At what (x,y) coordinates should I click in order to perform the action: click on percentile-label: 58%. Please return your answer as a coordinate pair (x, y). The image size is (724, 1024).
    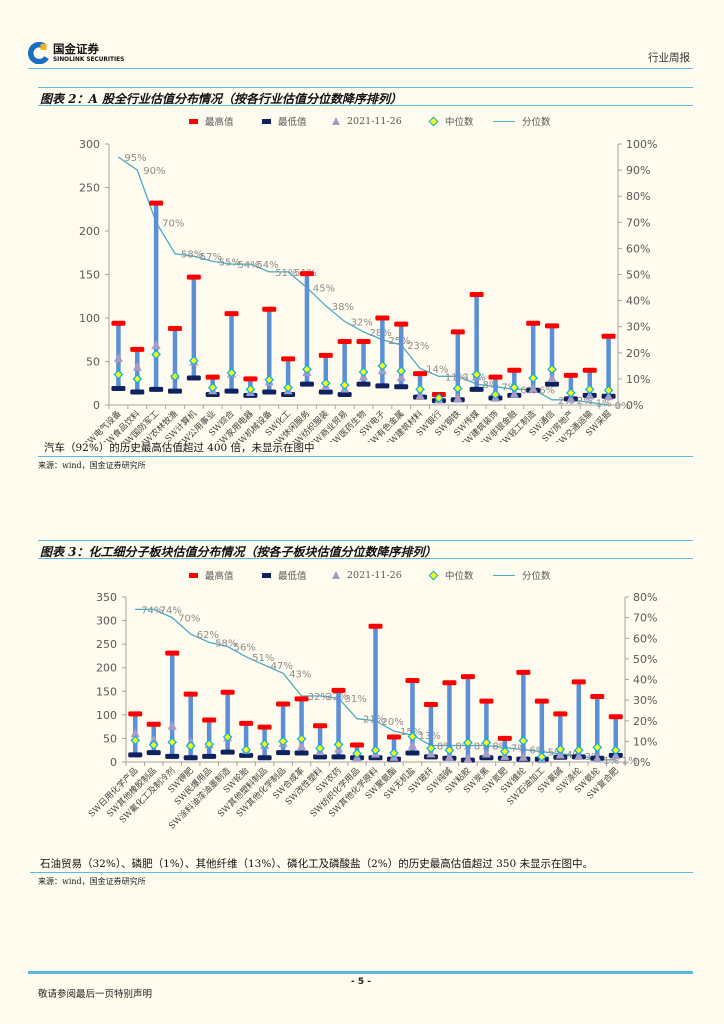
    Looking at the image, I should click on (192, 255).